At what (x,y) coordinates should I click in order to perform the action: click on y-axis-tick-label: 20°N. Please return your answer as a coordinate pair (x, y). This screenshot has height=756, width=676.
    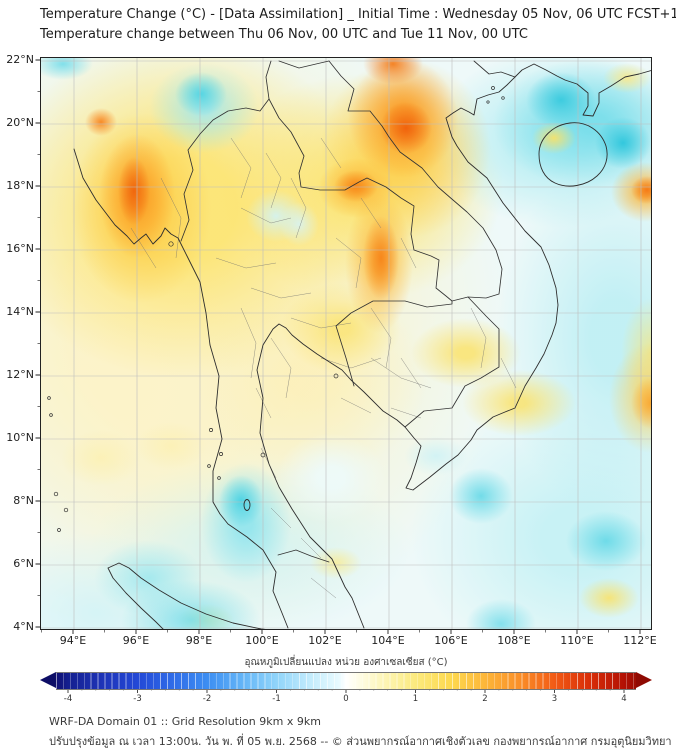
    Looking at the image, I should click on (20, 122).